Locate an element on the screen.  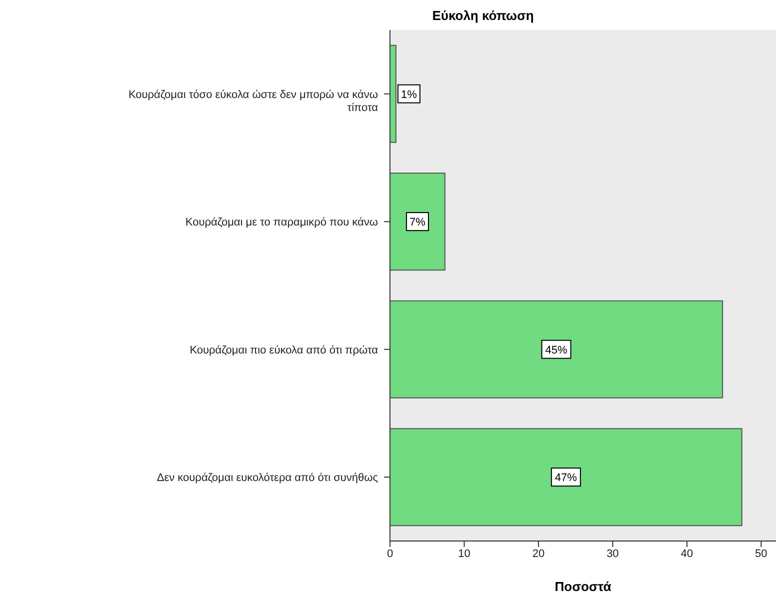
y-tick-label: Κουράζομαι τόσο εύκολα ώστε δεν μπορώ να κάνω τίποτα is located at coordinates (253, 101).